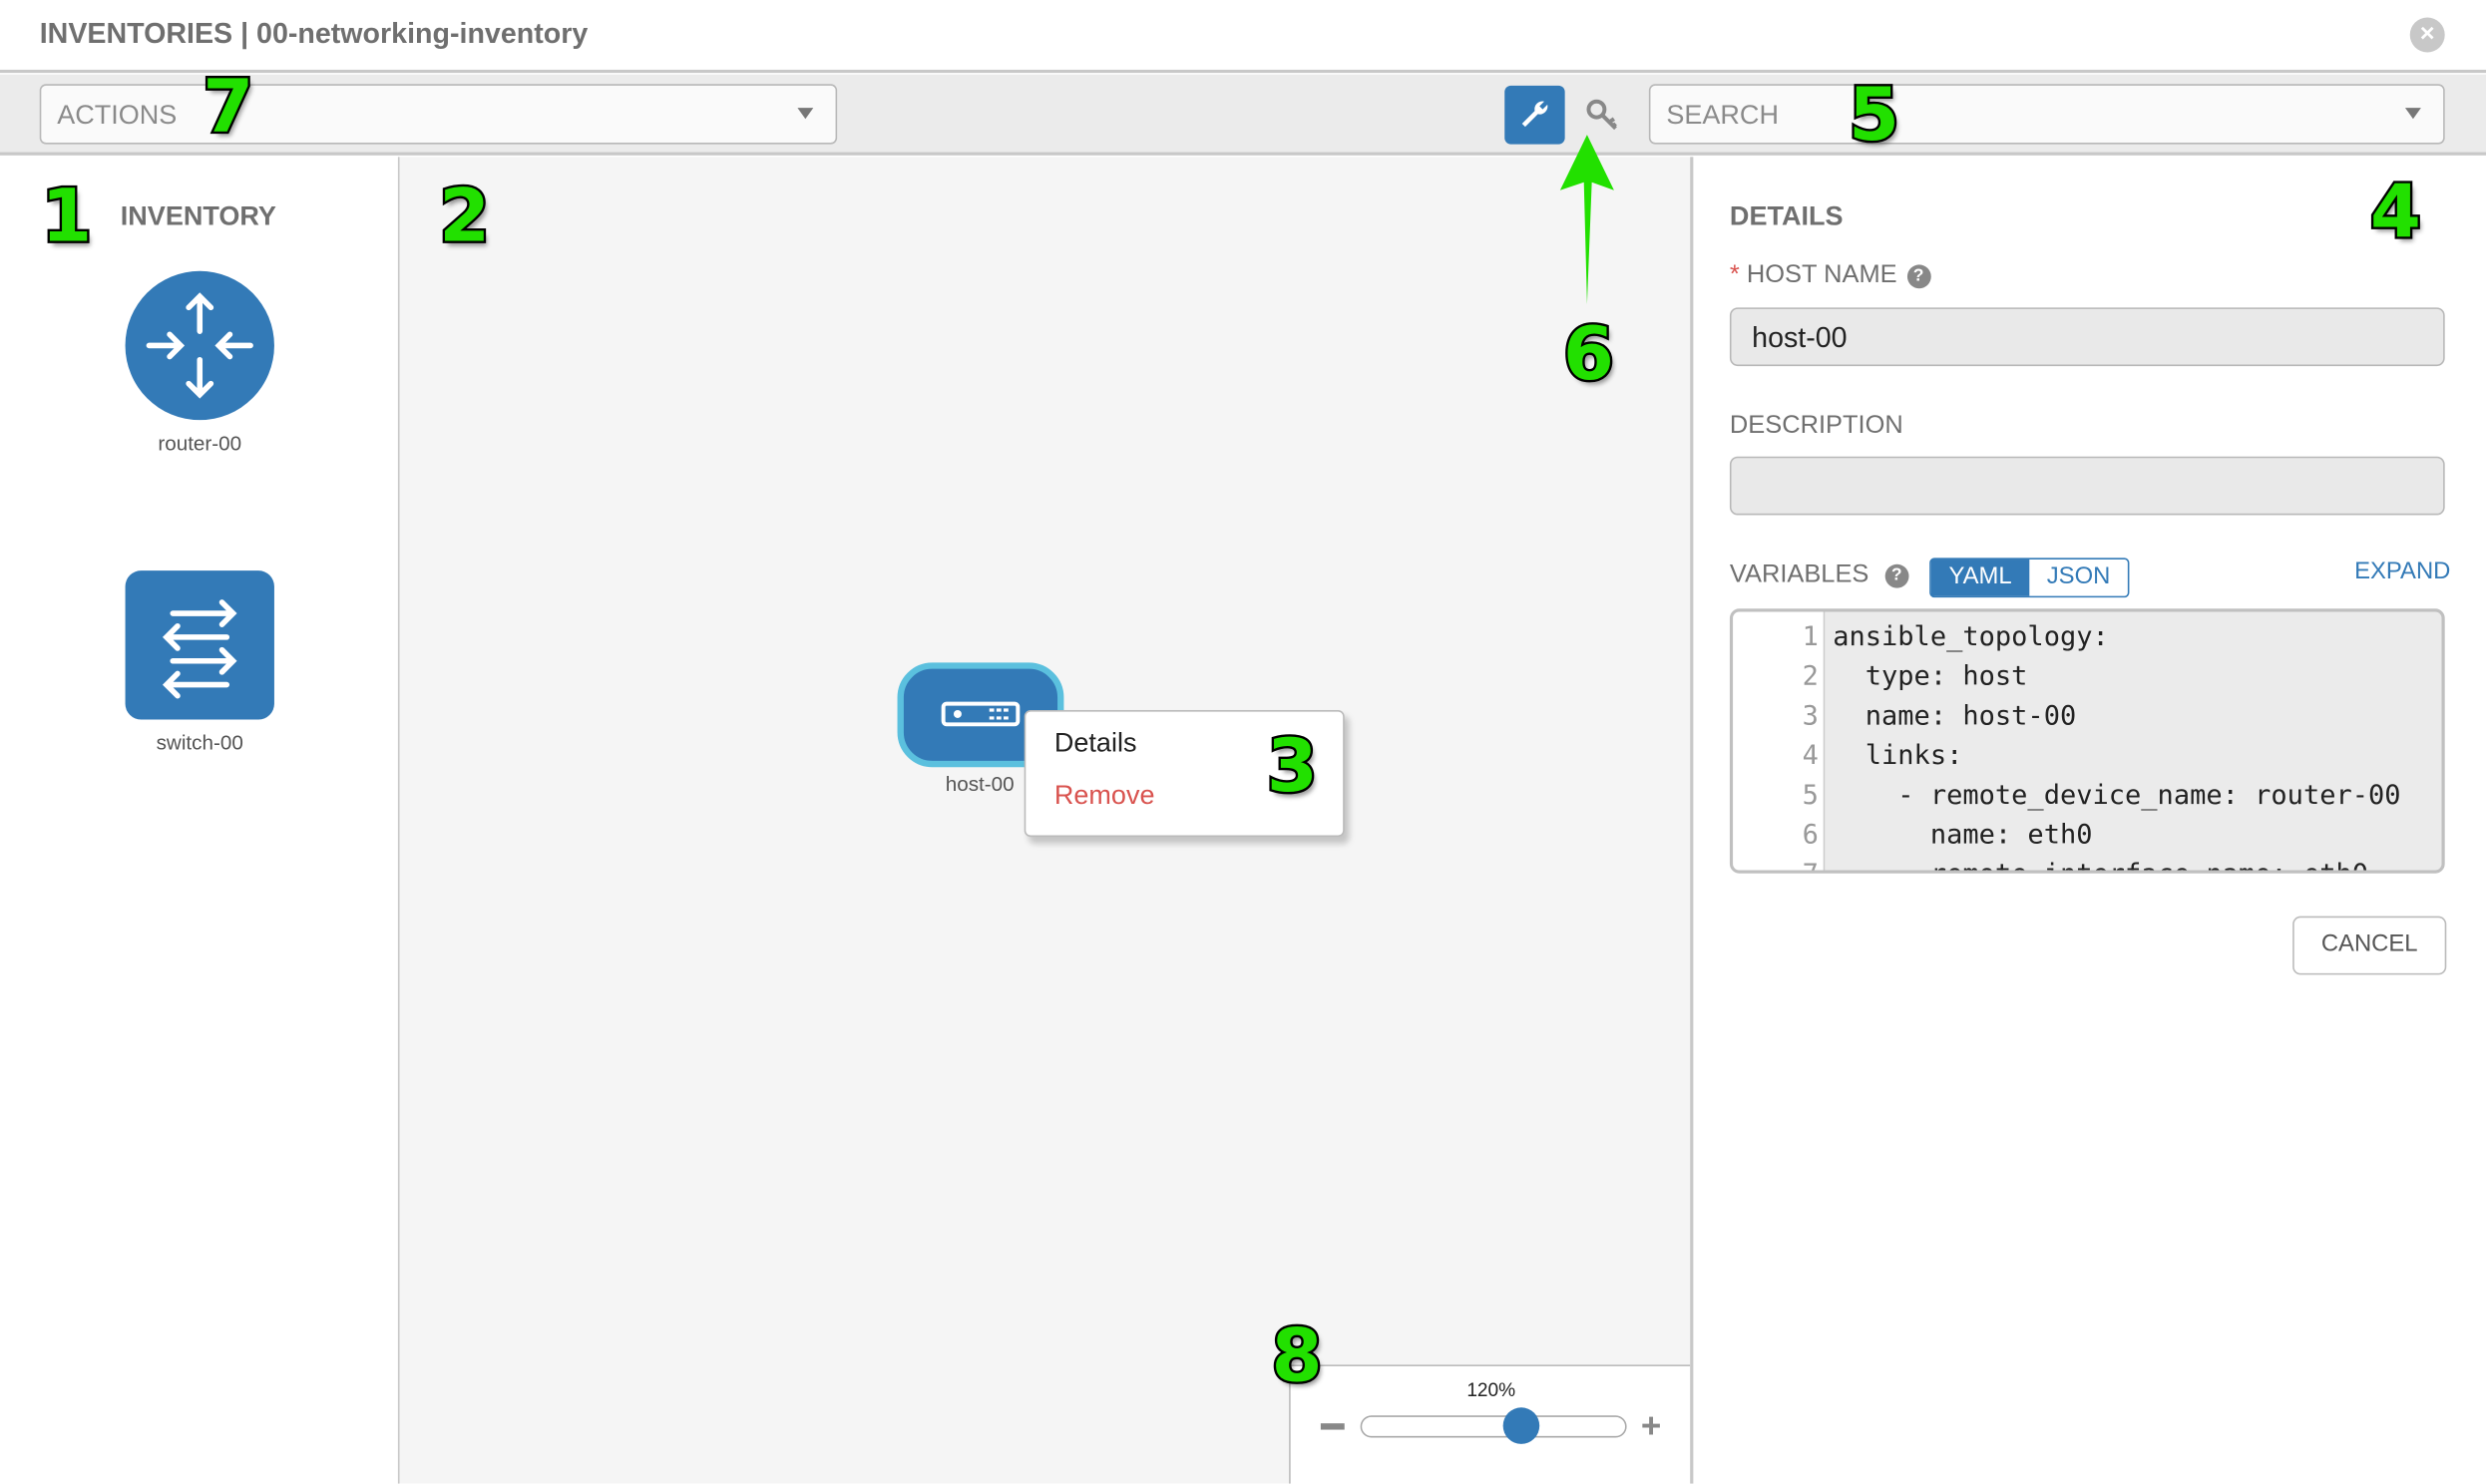  Describe the element at coordinates (1493, 1425) in the screenshot. I see `zoom-slider` at that location.